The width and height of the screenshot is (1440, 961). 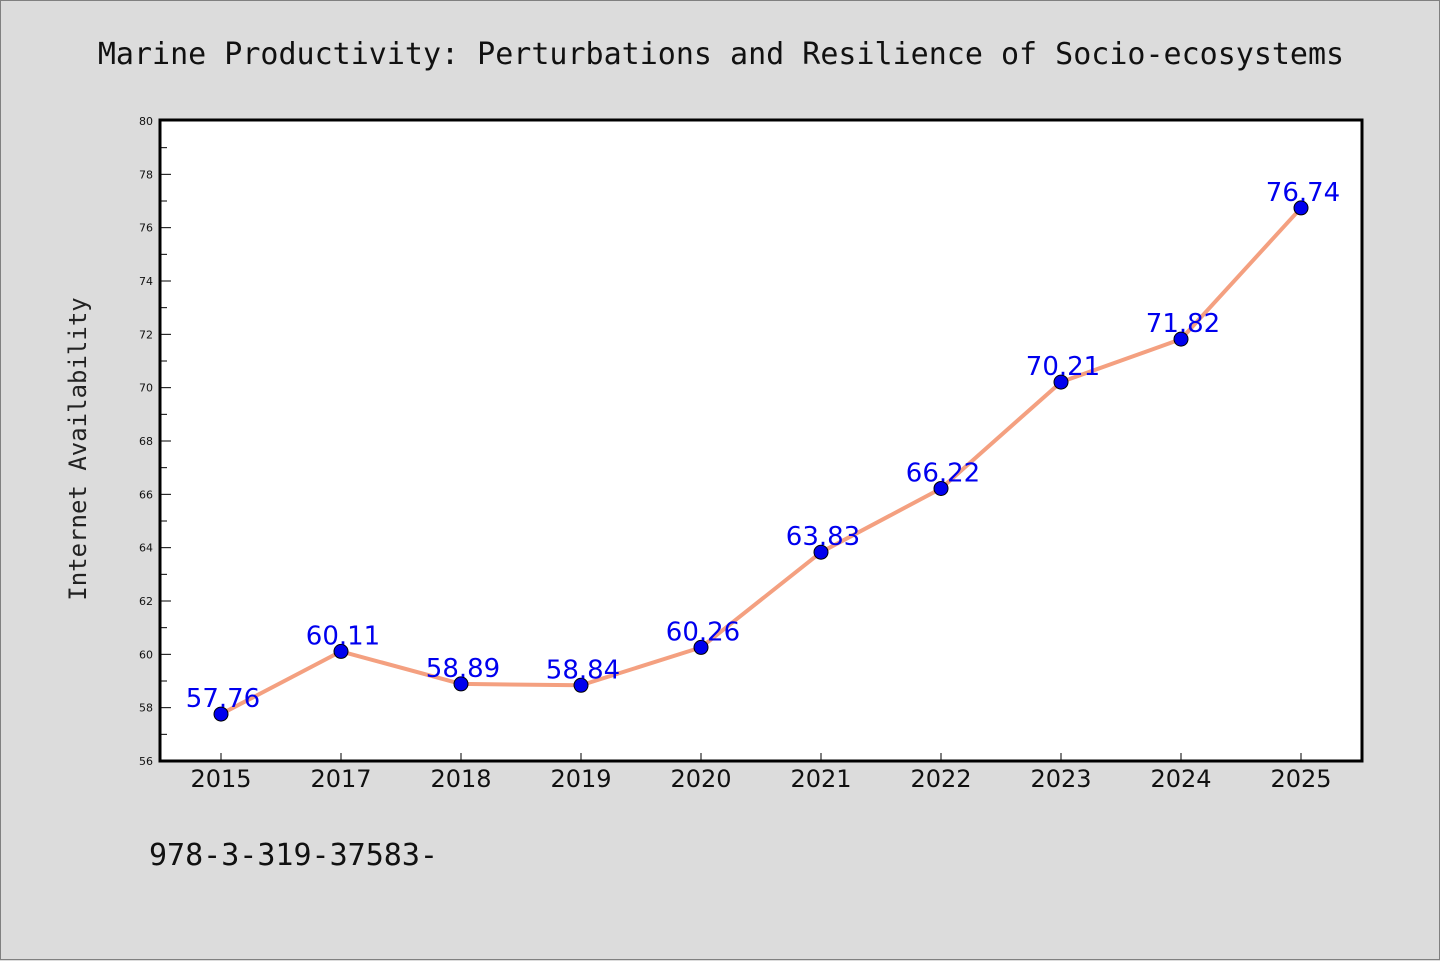 What do you see at coordinates (1183, 324) in the screenshot?
I see `data-label: 71.82` at bounding box center [1183, 324].